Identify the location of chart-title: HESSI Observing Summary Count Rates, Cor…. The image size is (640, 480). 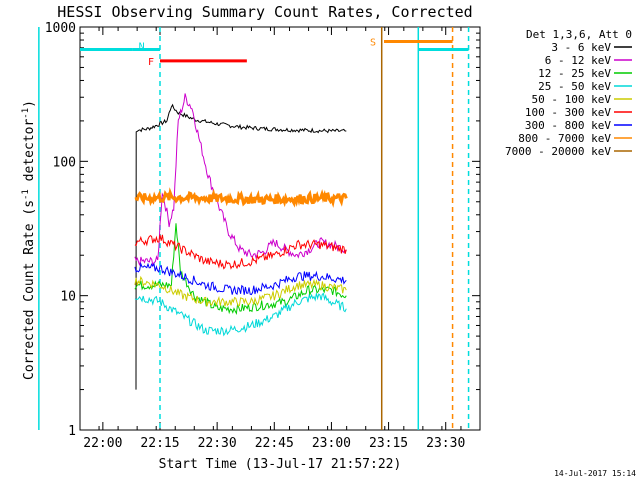
(264, 12).